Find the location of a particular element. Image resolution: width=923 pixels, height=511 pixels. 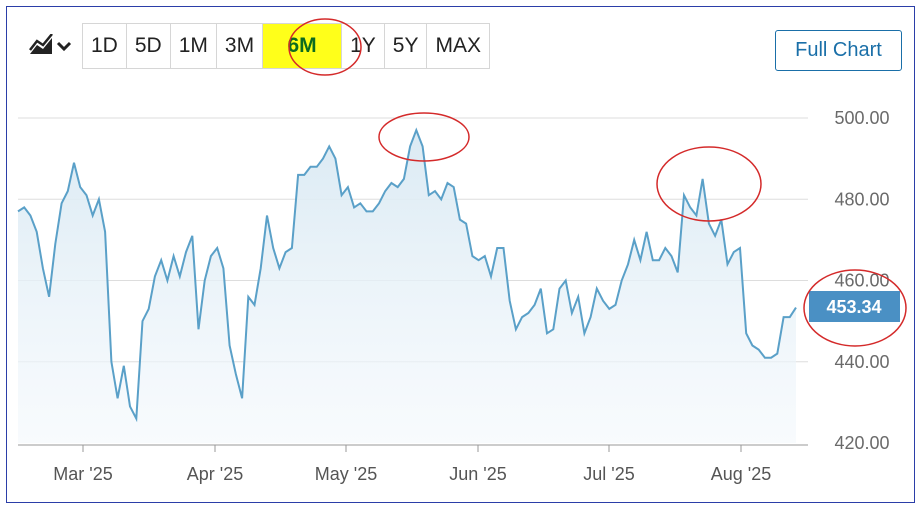

y-tick-label: 500.00 is located at coordinates (861, 118).